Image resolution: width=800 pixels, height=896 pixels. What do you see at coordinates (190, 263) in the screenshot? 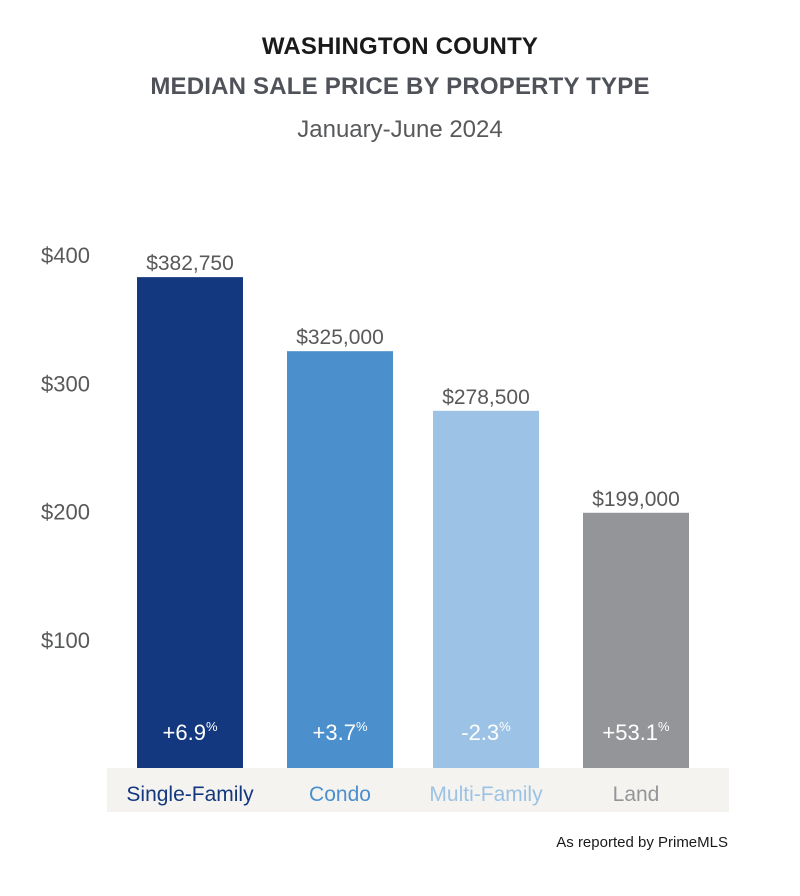
I see `data-label: $382,750` at bounding box center [190, 263].